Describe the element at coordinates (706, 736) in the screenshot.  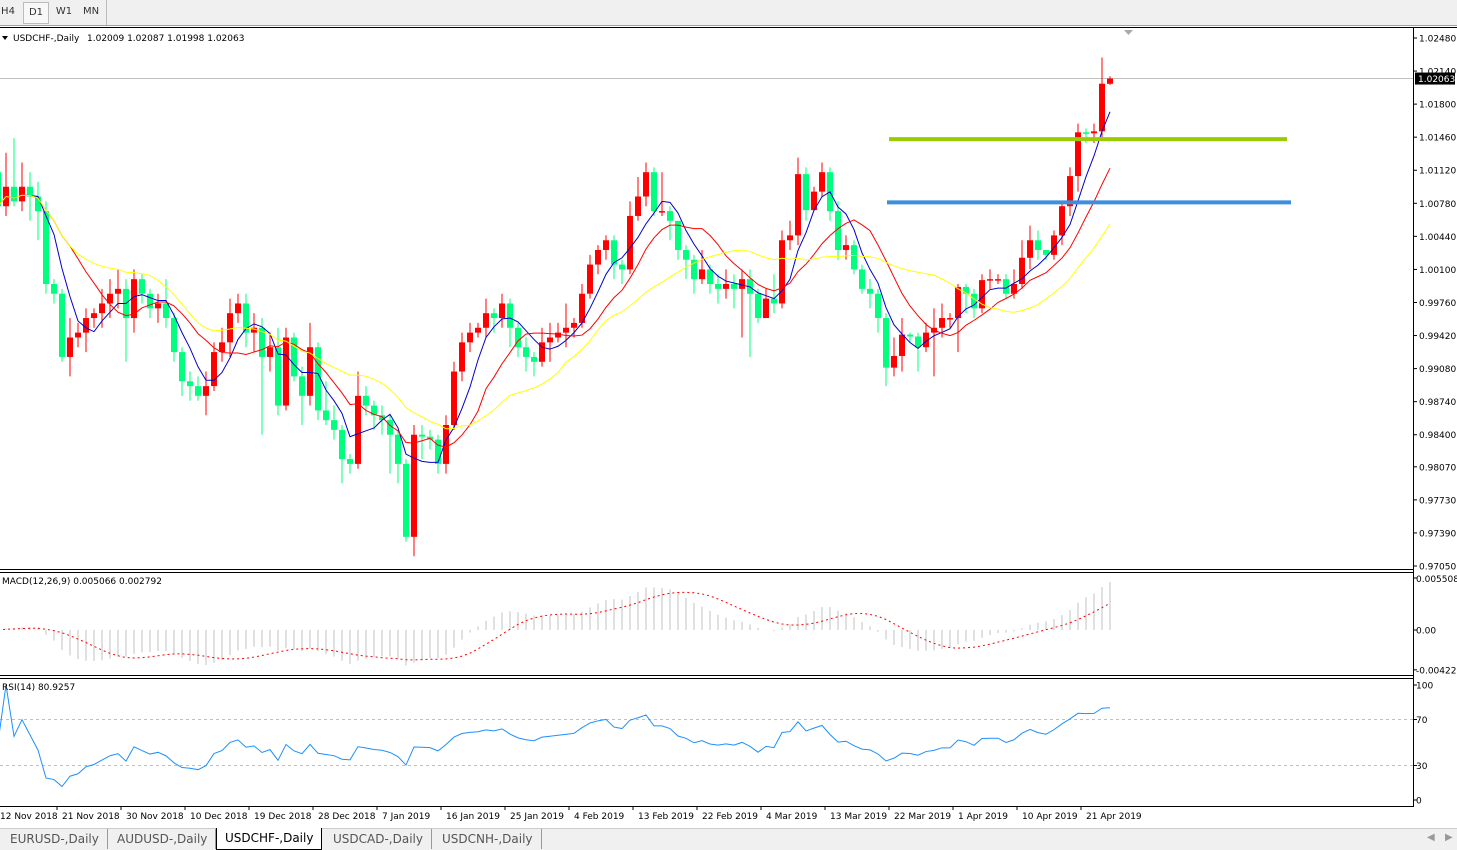
I see `rsi-panel` at that location.